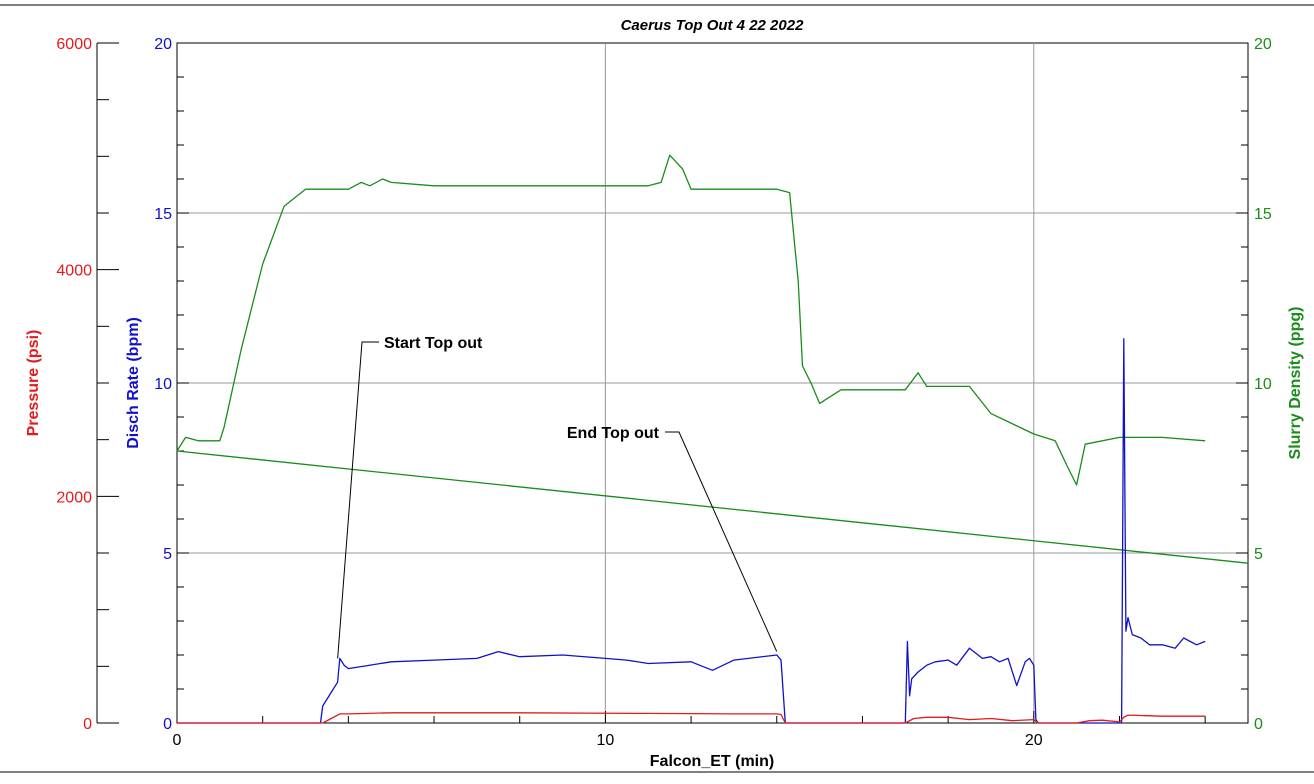 The image size is (1314, 784). Describe the element at coordinates (74, 497) in the screenshot. I see `pressure-tick-label: 2000` at that location.